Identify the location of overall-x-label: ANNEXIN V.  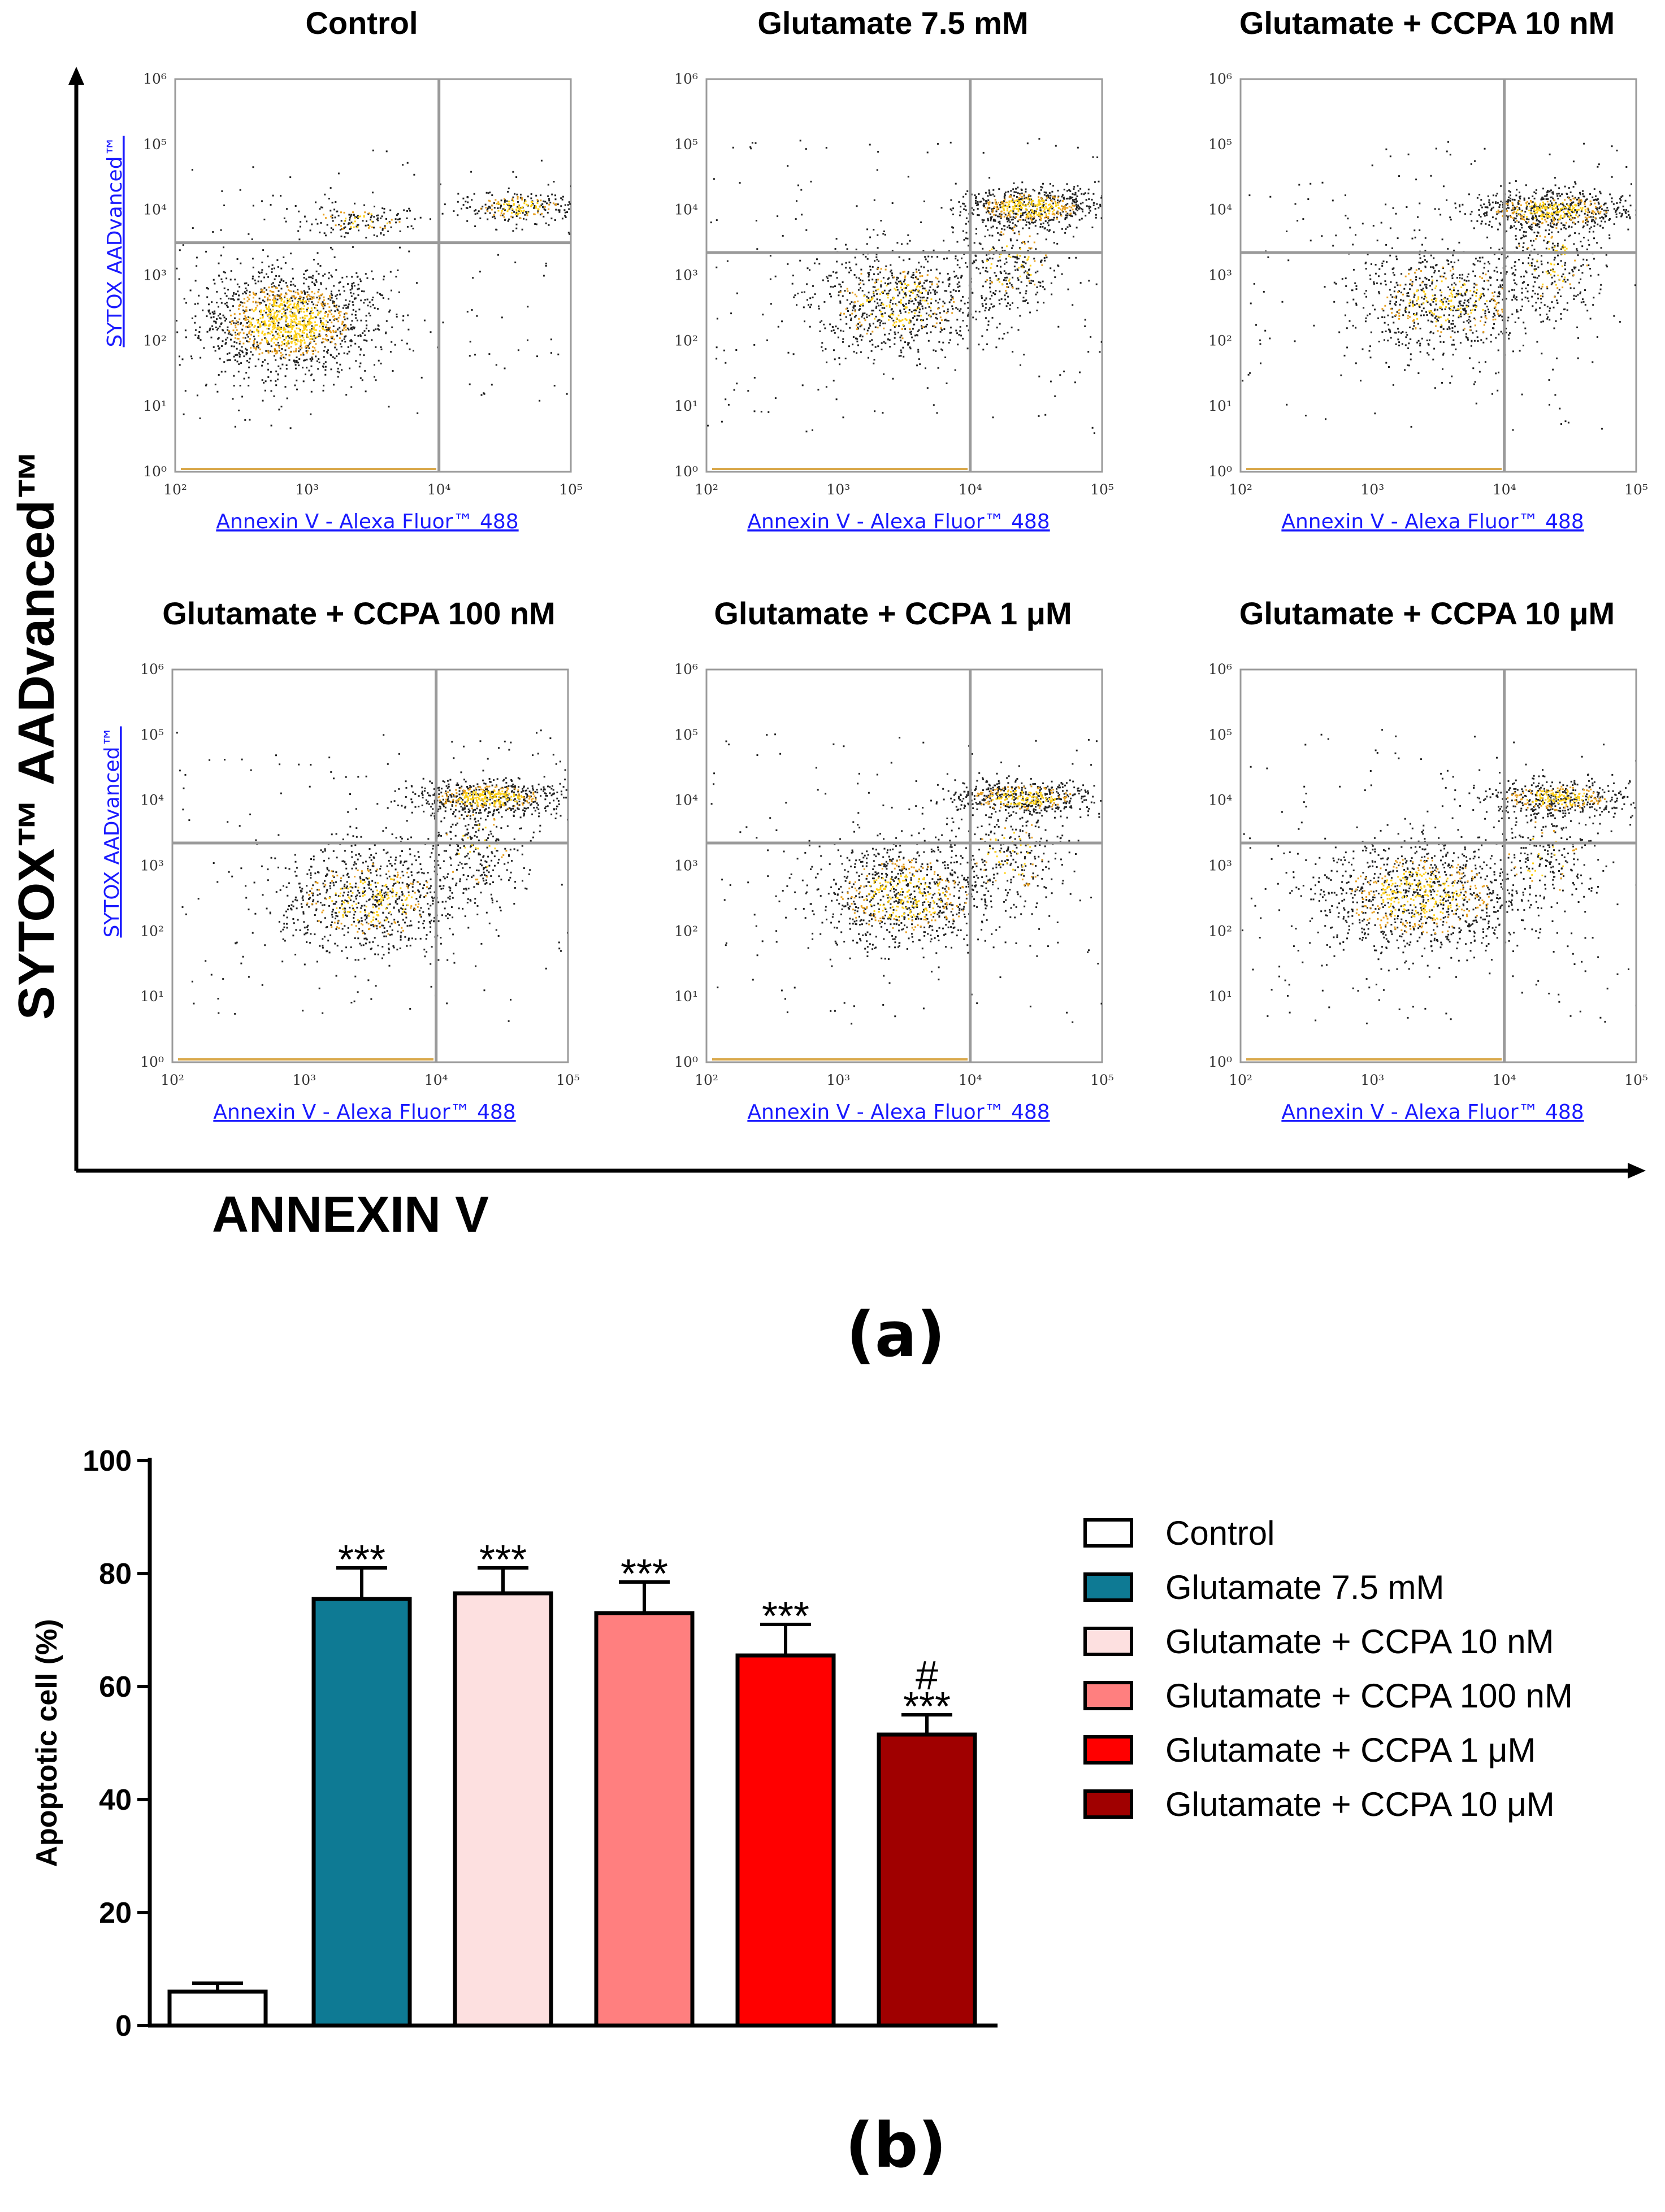
(350, 1215).